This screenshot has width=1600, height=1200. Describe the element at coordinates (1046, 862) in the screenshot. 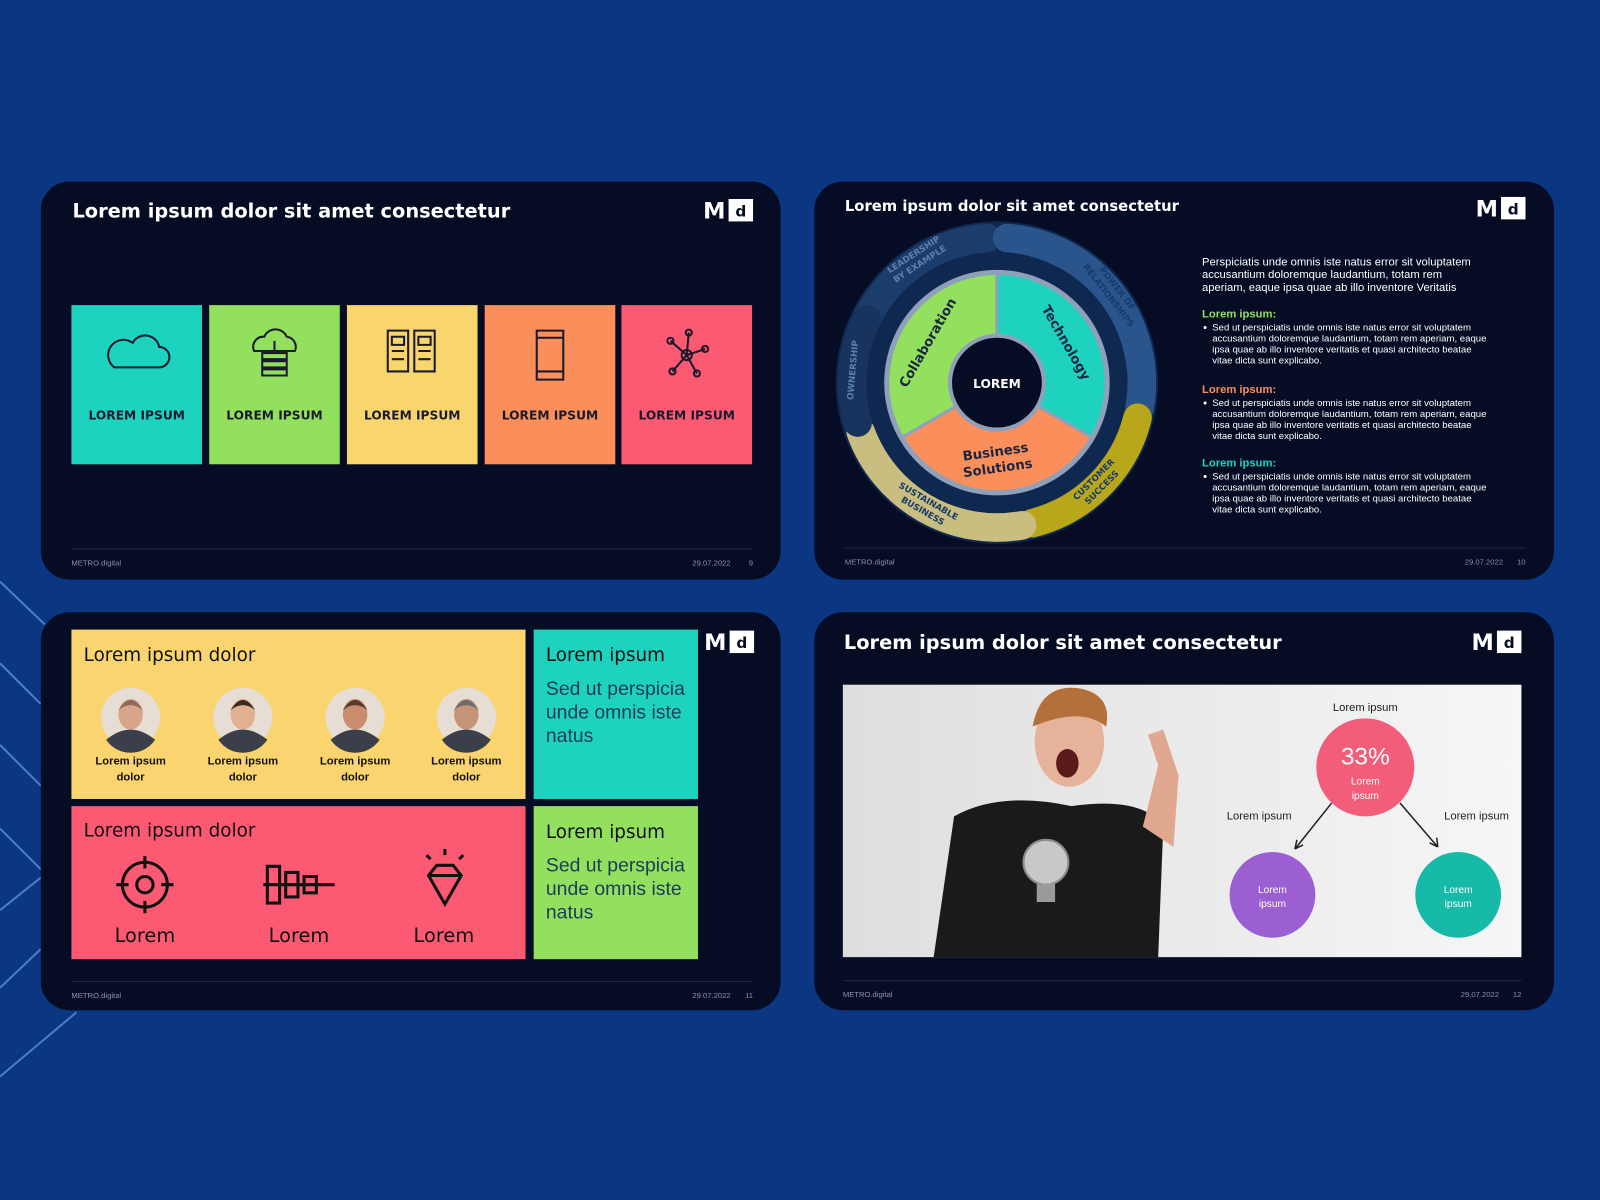

I see `bulb` at that location.